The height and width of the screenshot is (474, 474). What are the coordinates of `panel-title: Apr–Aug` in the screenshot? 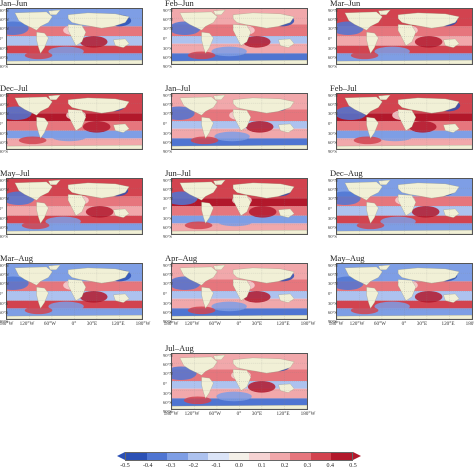 It's located at (181, 258).